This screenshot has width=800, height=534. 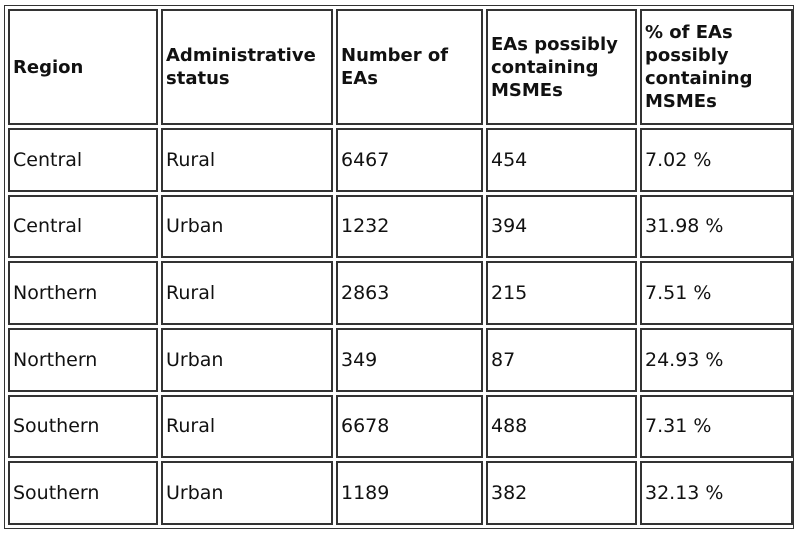 What do you see at coordinates (561, 67) in the screenshot?
I see `header-cell: EAs possibly containing MSMEs` at bounding box center [561, 67].